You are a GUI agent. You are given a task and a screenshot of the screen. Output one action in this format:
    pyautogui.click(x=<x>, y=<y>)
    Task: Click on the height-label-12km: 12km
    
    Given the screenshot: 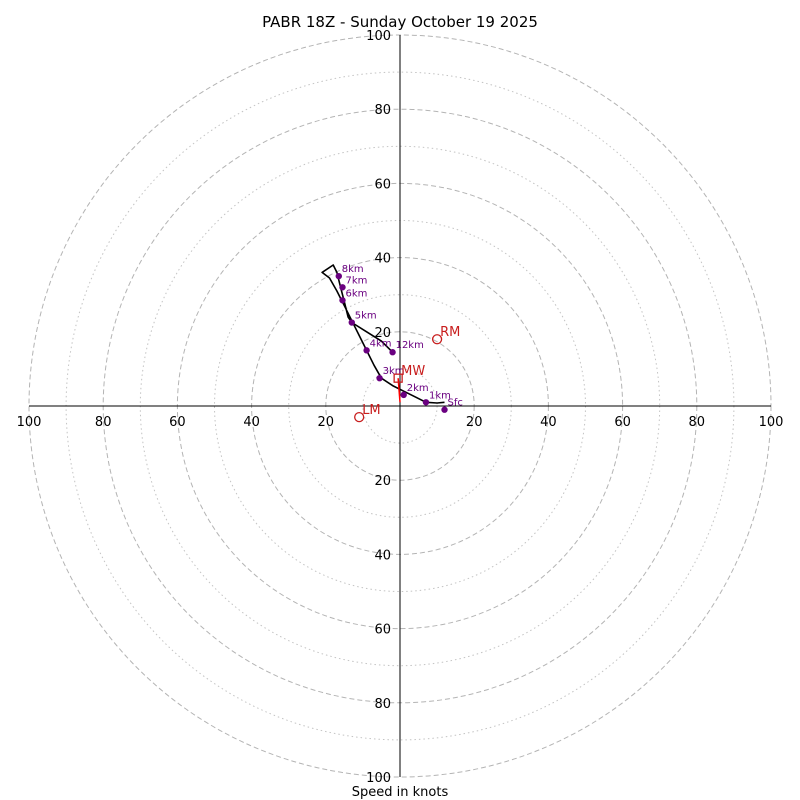 What is the action you would take?
    pyautogui.click(x=410, y=345)
    